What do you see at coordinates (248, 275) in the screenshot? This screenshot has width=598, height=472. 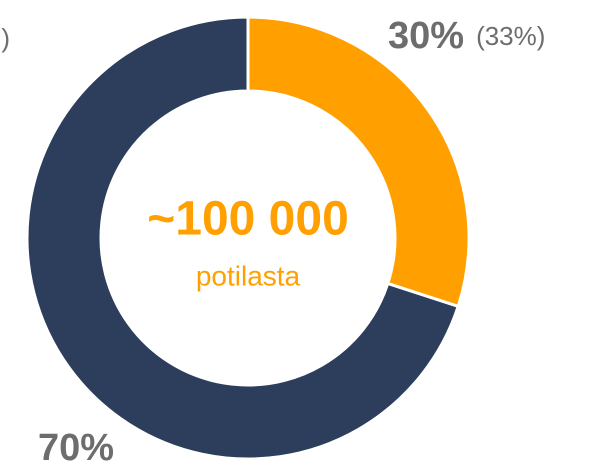 I see `center-subtitle: potilasta` at bounding box center [248, 275].